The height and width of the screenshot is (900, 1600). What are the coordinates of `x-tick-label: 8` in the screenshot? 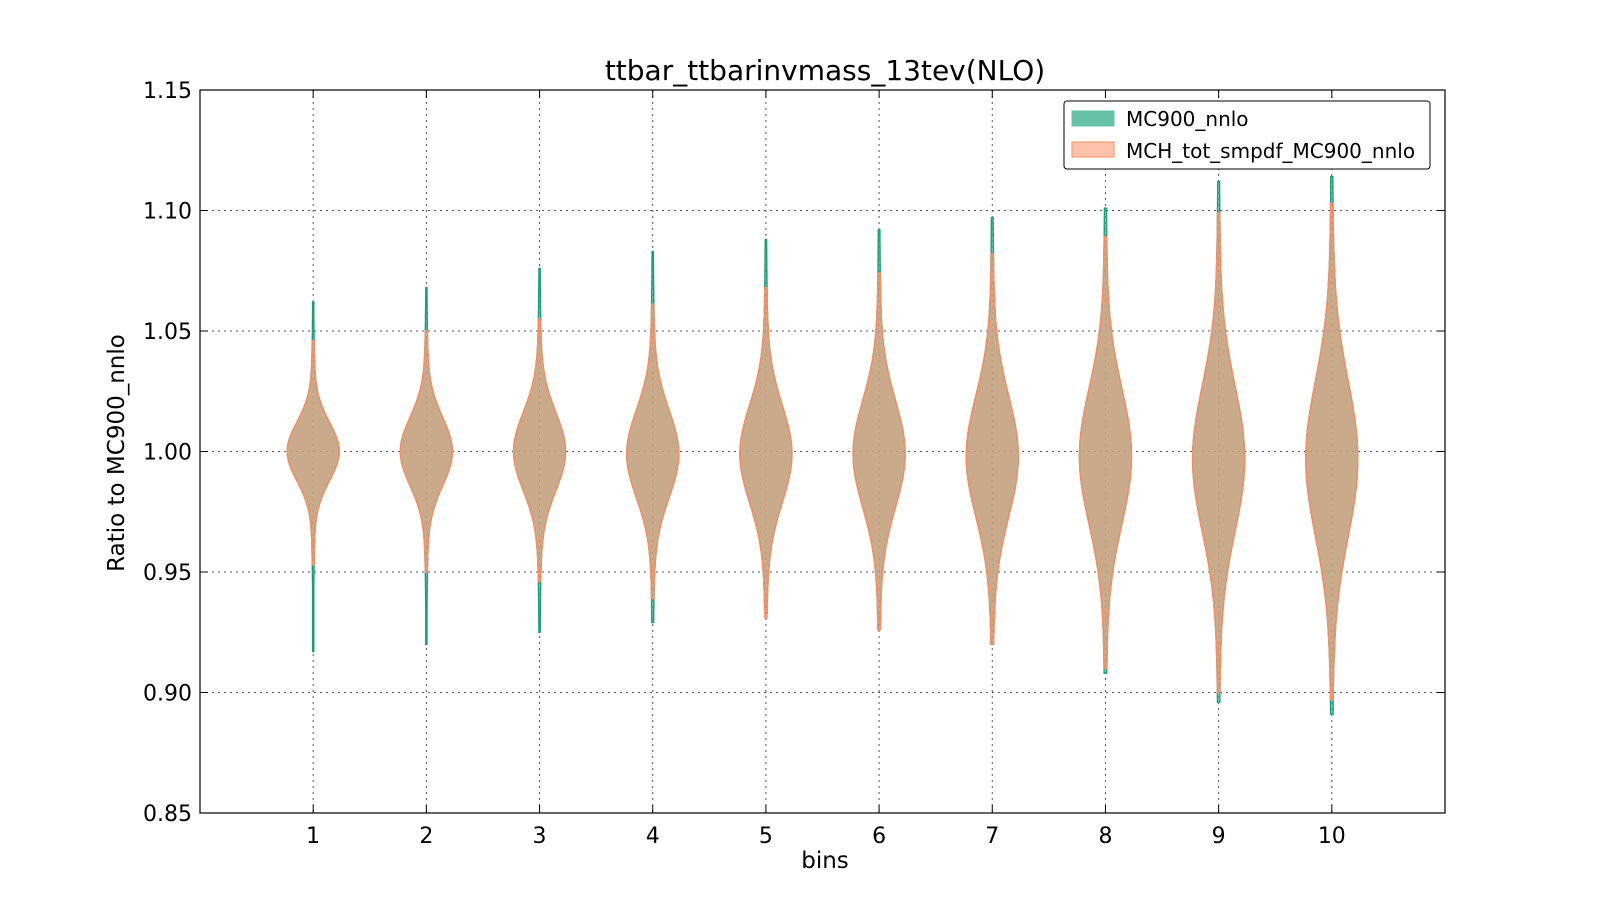 It's located at (1105, 836).